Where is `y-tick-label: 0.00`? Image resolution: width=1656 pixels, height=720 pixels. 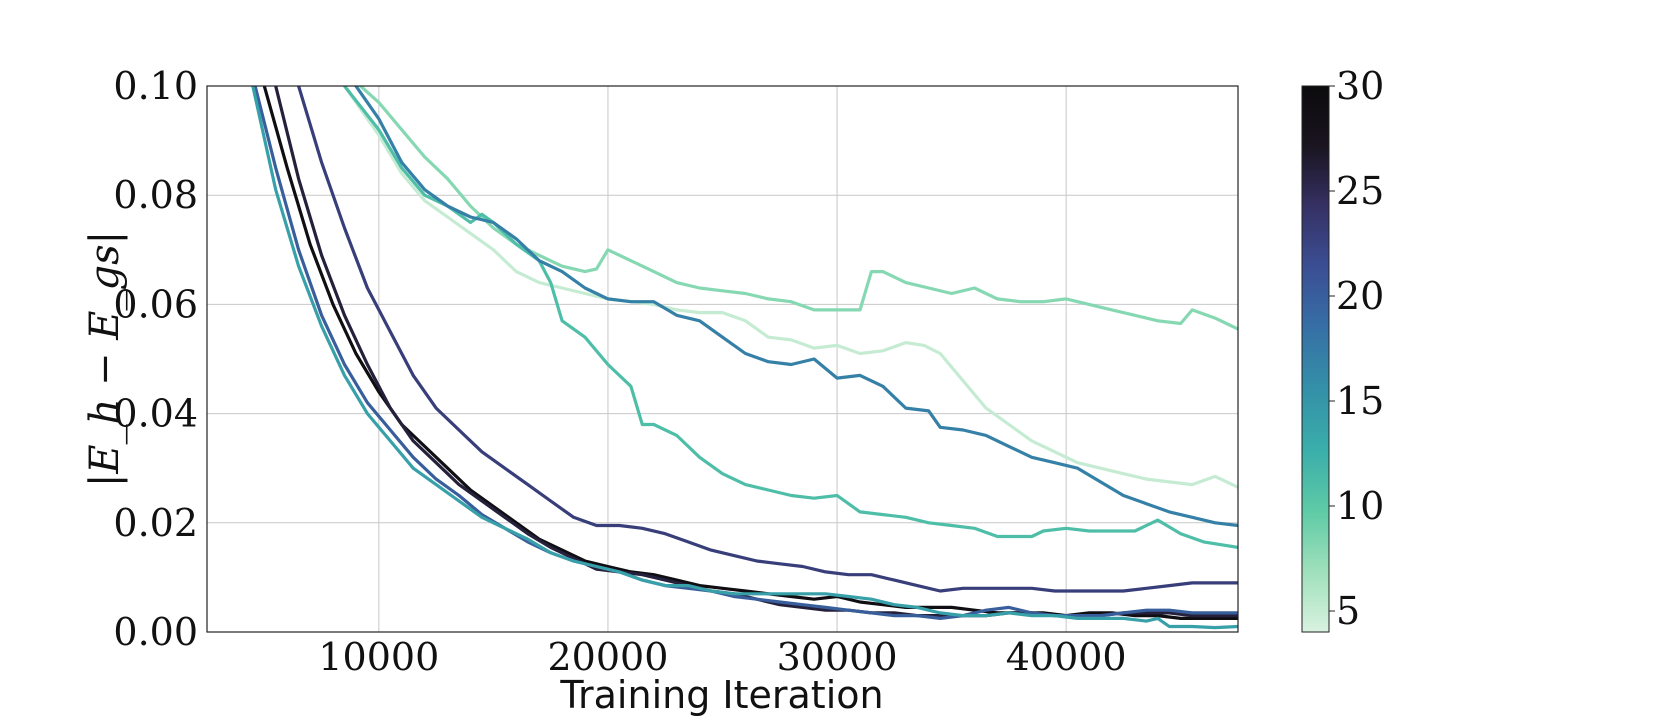
y-tick-label: 0.00 is located at coordinates (155, 632).